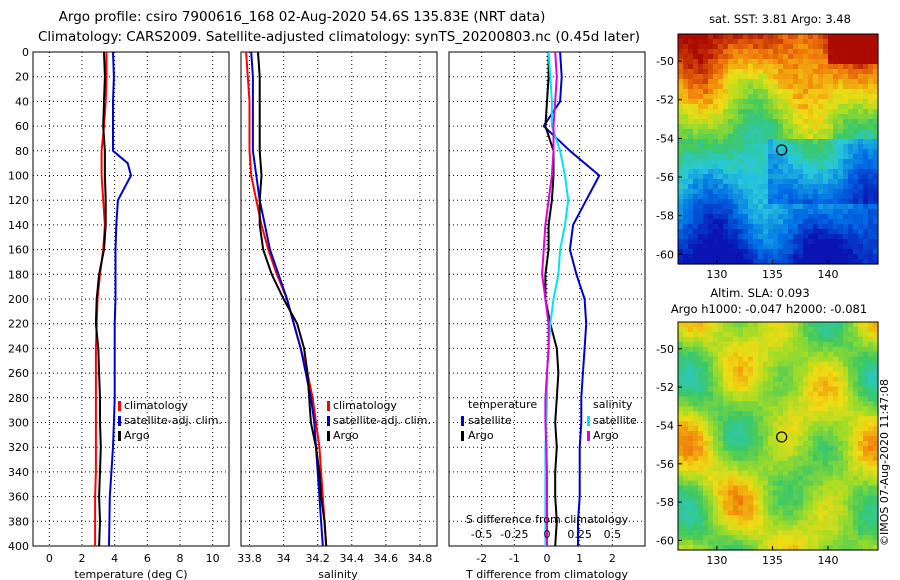  I want to click on depth-tick-label: 280, so click(18, 398).